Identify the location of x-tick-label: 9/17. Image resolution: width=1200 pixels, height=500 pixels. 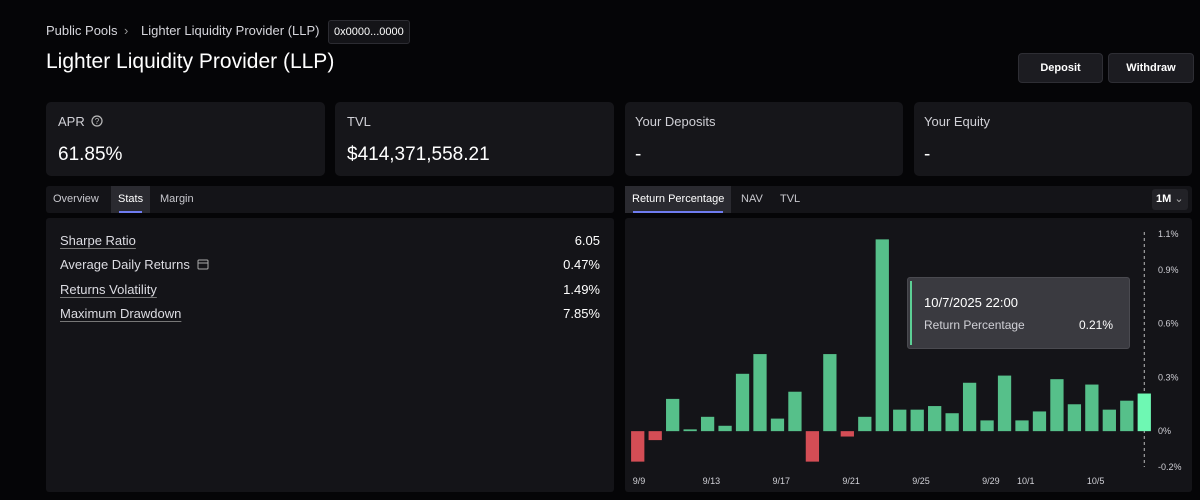
(781, 481).